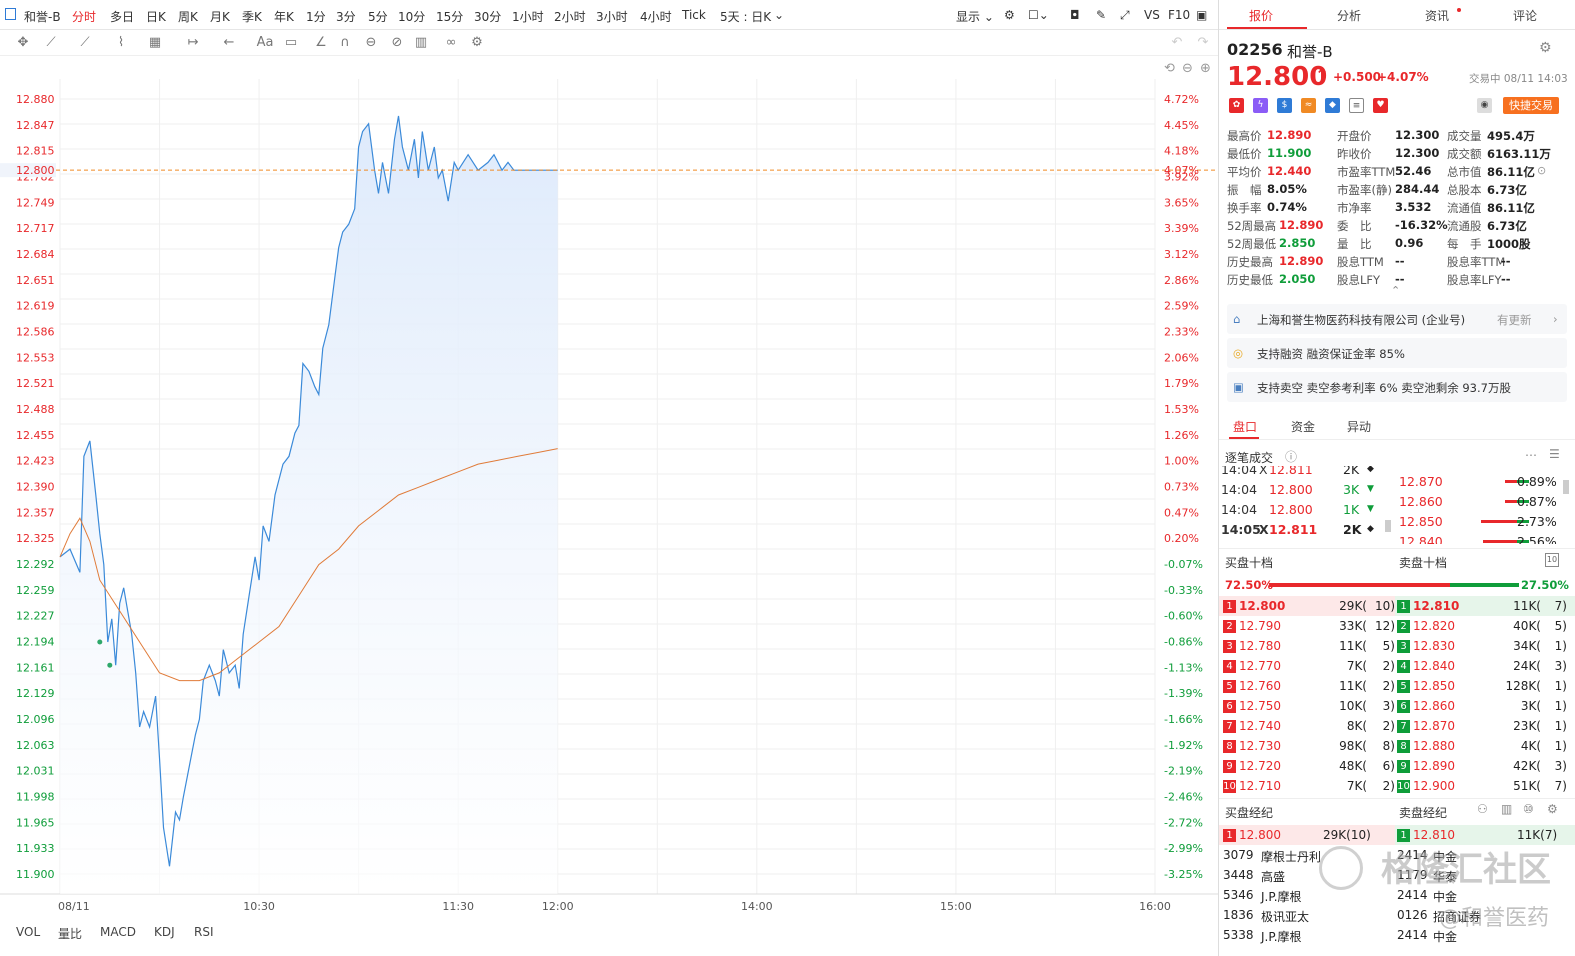 The height and width of the screenshot is (956, 1575). What do you see at coordinates (346, 17) in the screenshot?
I see `period-tab: 3分` at bounding box center [346, 17].